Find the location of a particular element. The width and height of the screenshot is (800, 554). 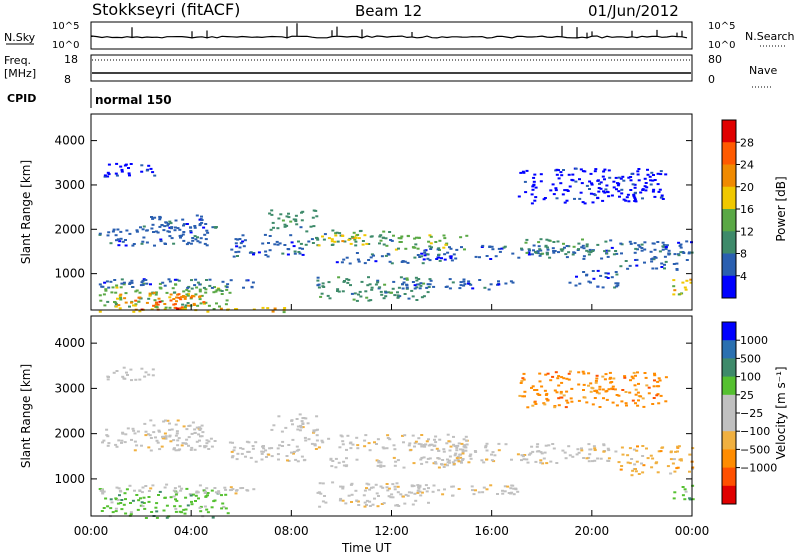

colorbar-swatch is located at coordinates (729, 368).